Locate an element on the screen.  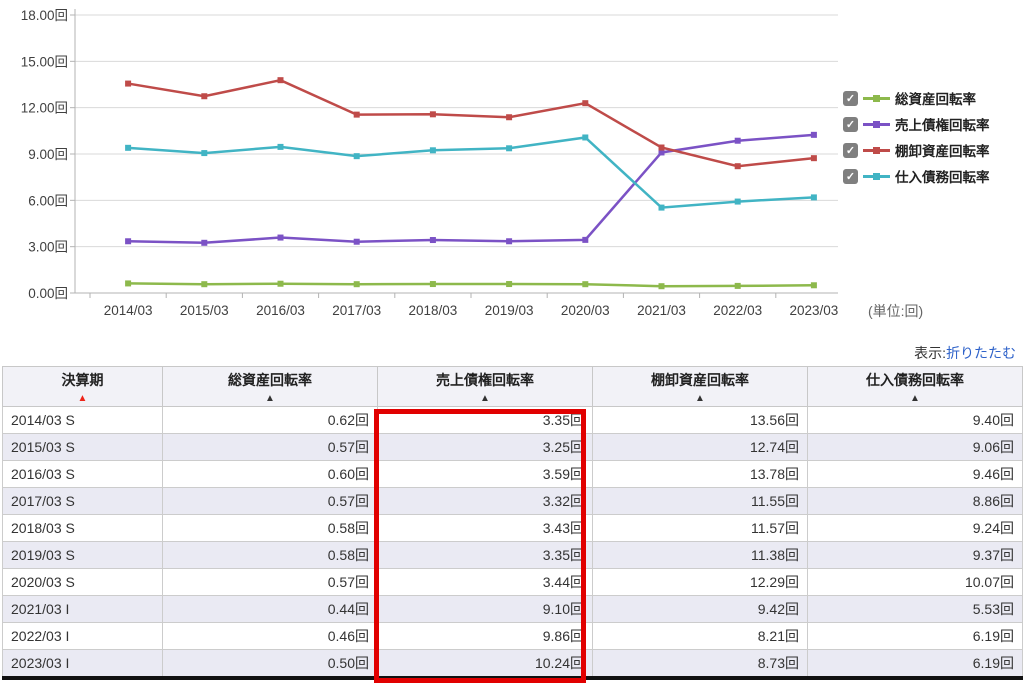
receivables-turnover-cell: 10.24回 is located at coordinates (485, 664).